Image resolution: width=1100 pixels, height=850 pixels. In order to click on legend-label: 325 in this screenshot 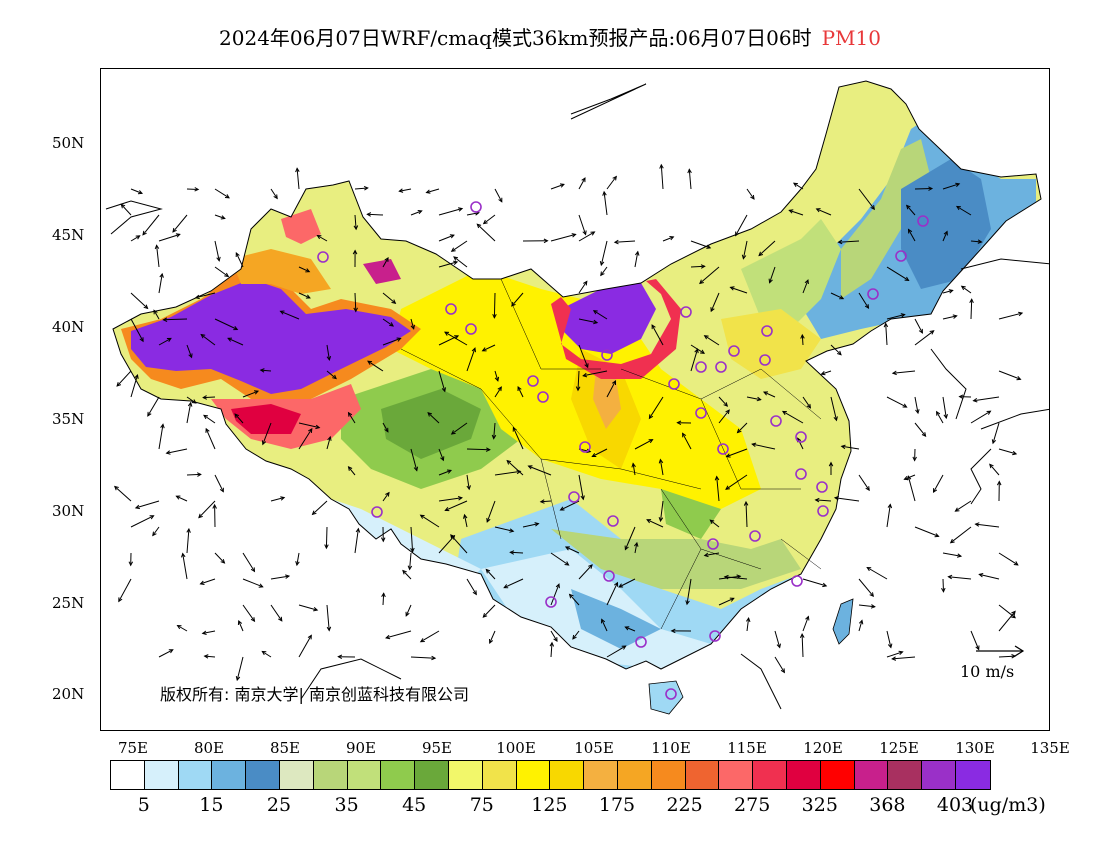, I will do `click(819, 805)`.